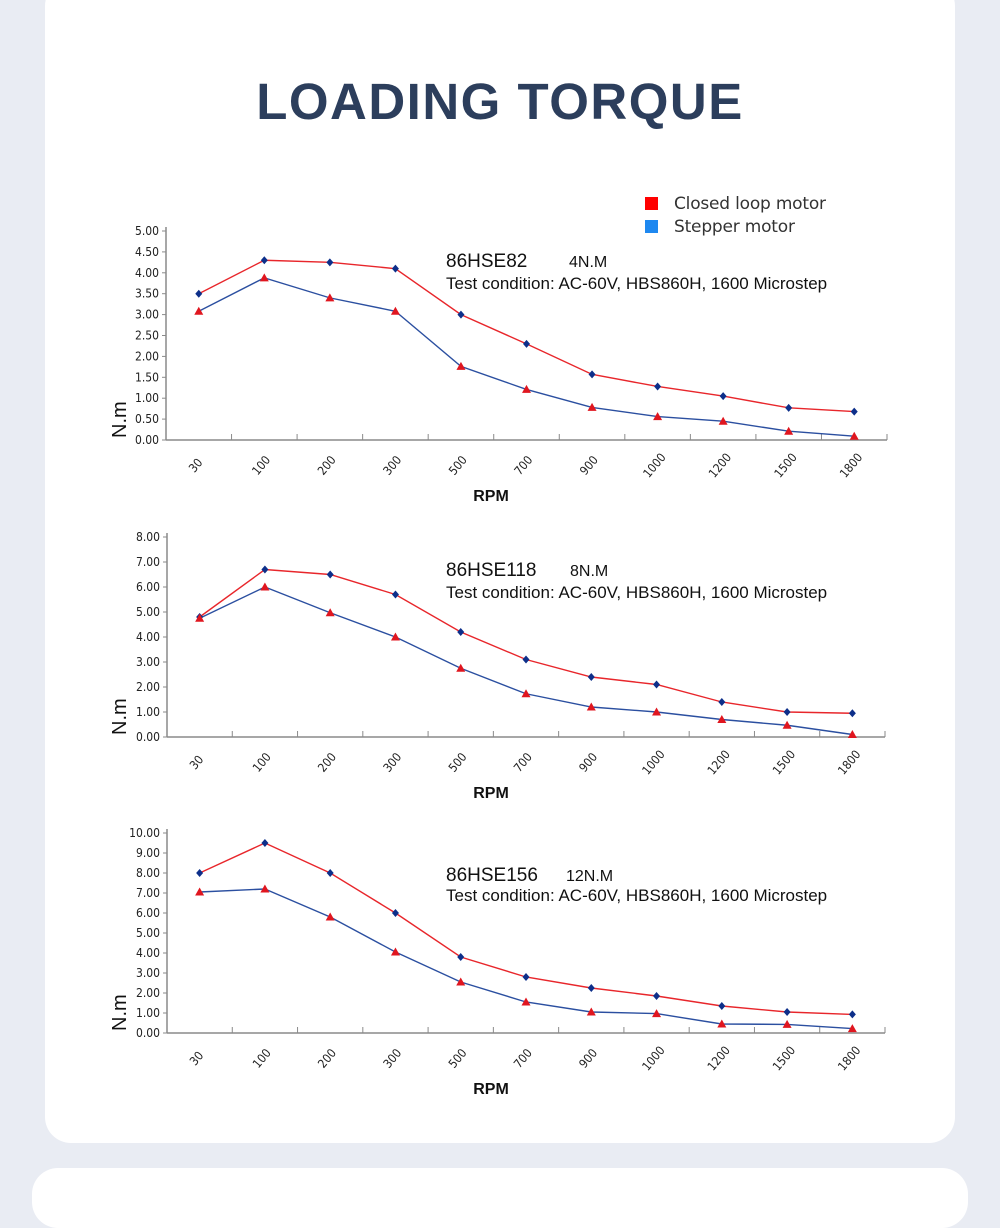  Describe the element at coordinates (147, 419) in the screenshot. I see `y-tick-label: 0.50` at that location.